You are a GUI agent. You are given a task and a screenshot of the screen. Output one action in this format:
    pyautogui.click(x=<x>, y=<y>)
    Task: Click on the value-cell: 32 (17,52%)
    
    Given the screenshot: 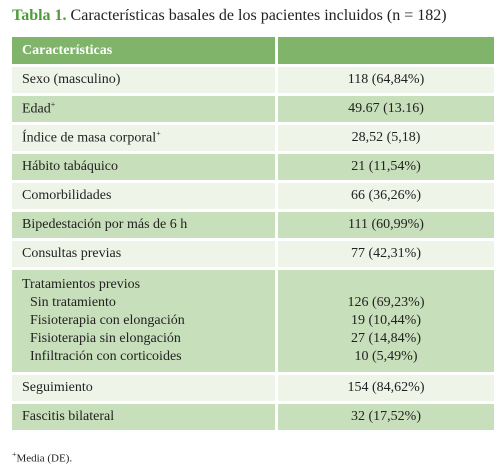 What is the action you would take?
    pyautogui.click(x=386, y=417)
    